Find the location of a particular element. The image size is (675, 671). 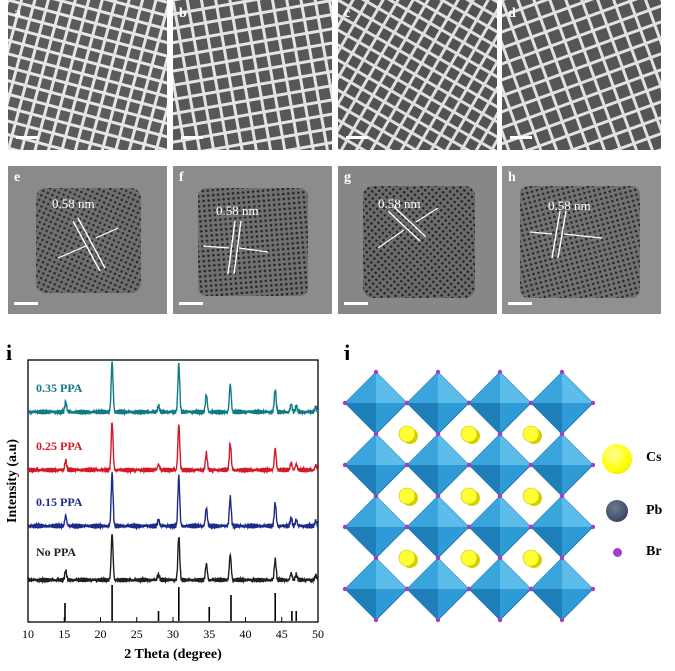

x-tick-label: 50 is located at coordinates (318, 634).